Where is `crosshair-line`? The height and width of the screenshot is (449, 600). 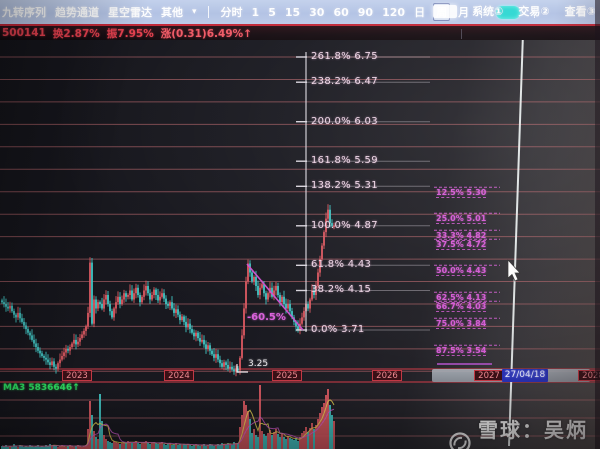 crosshair-line is located at coordinates (516, 239).